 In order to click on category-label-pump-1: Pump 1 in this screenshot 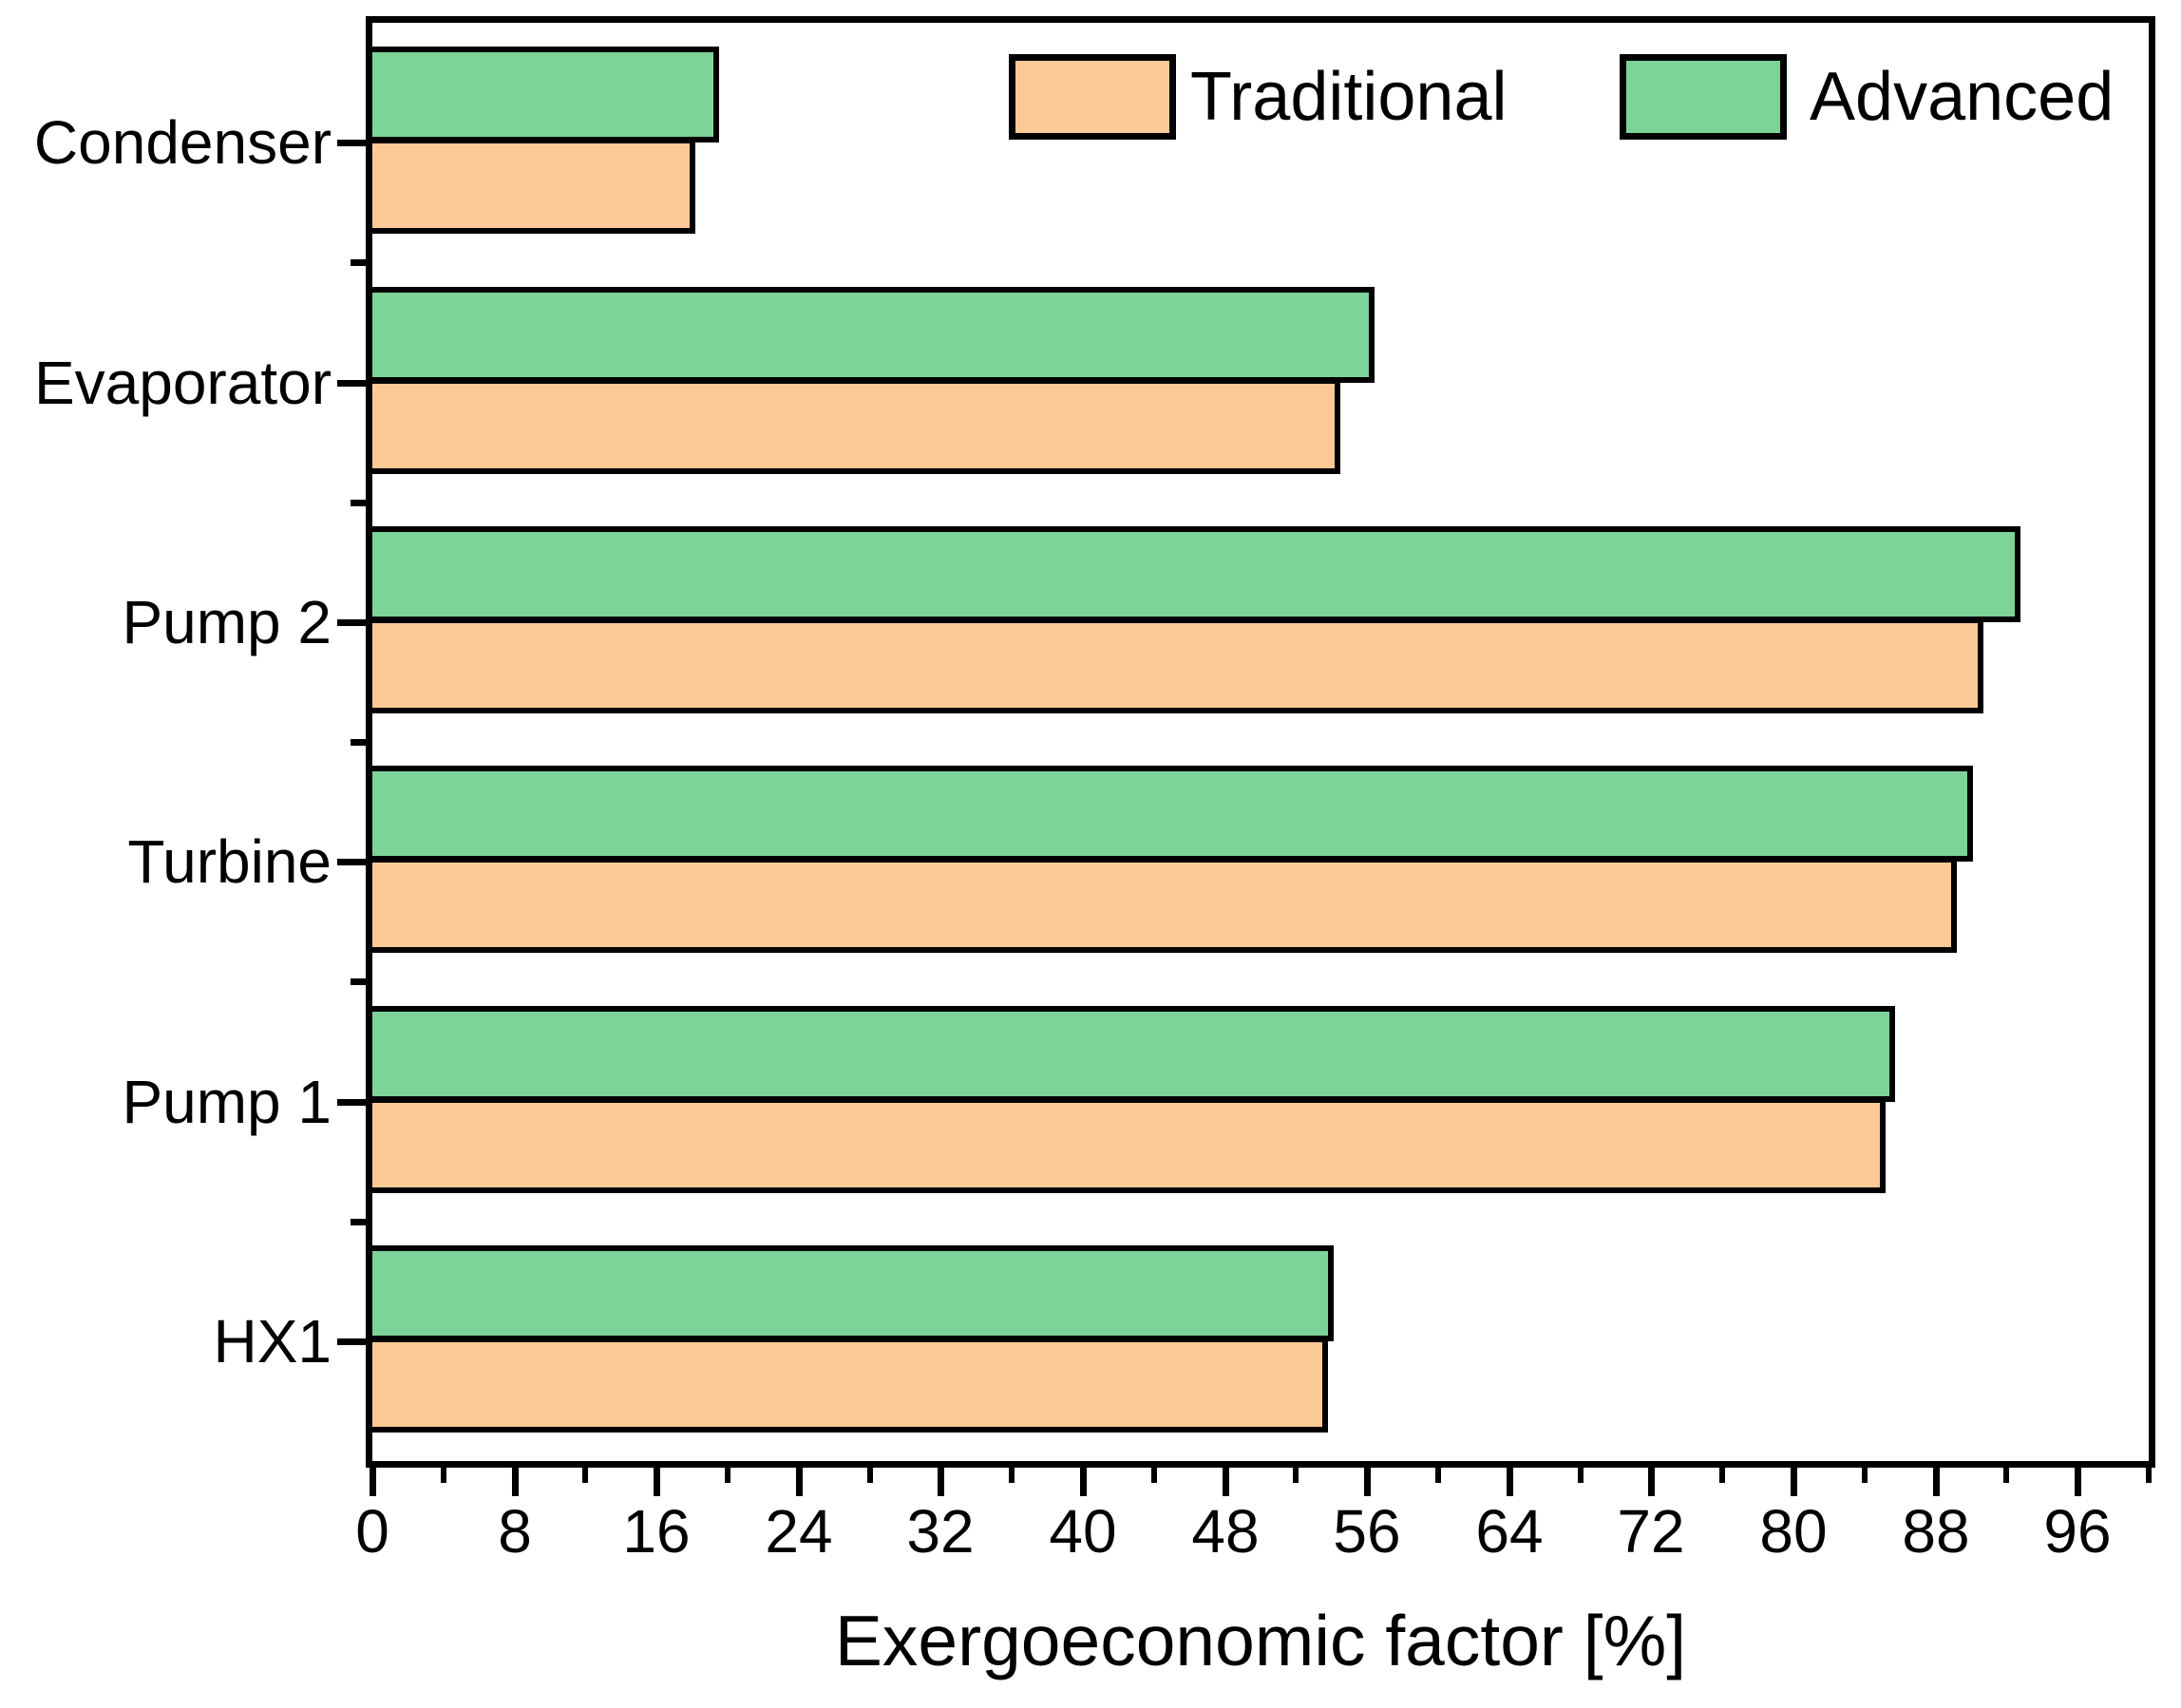, I will do `click(227, 1102)`.